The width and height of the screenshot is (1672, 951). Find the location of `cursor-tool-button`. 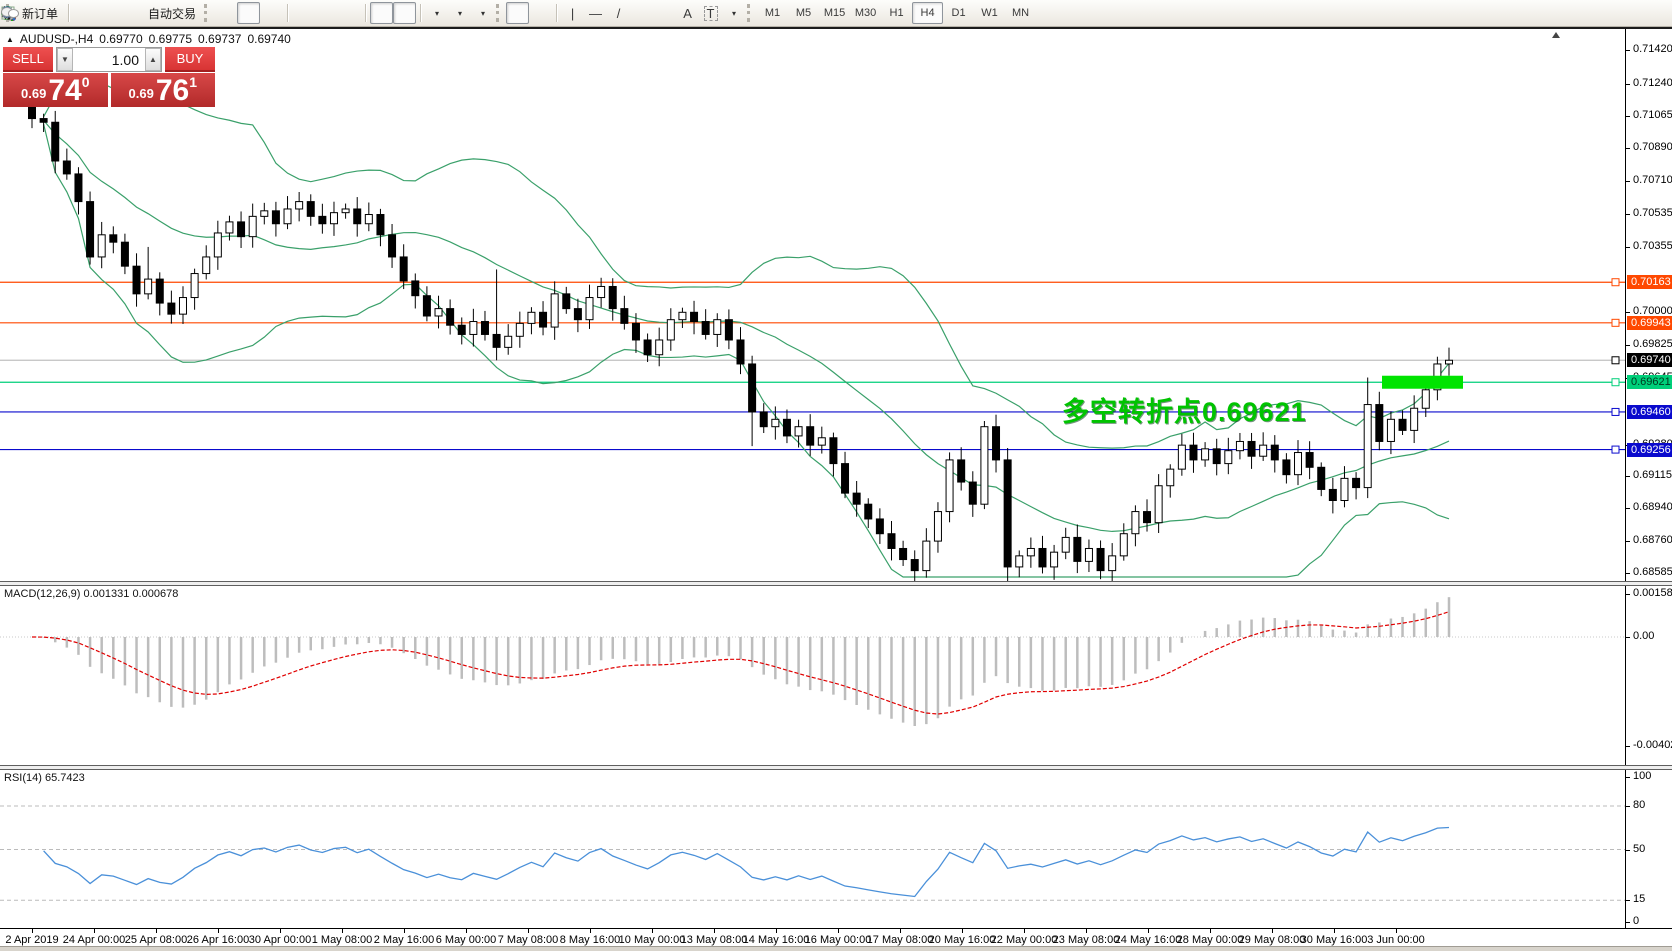

cursor-tool-button is located at coordinates (267, 13).